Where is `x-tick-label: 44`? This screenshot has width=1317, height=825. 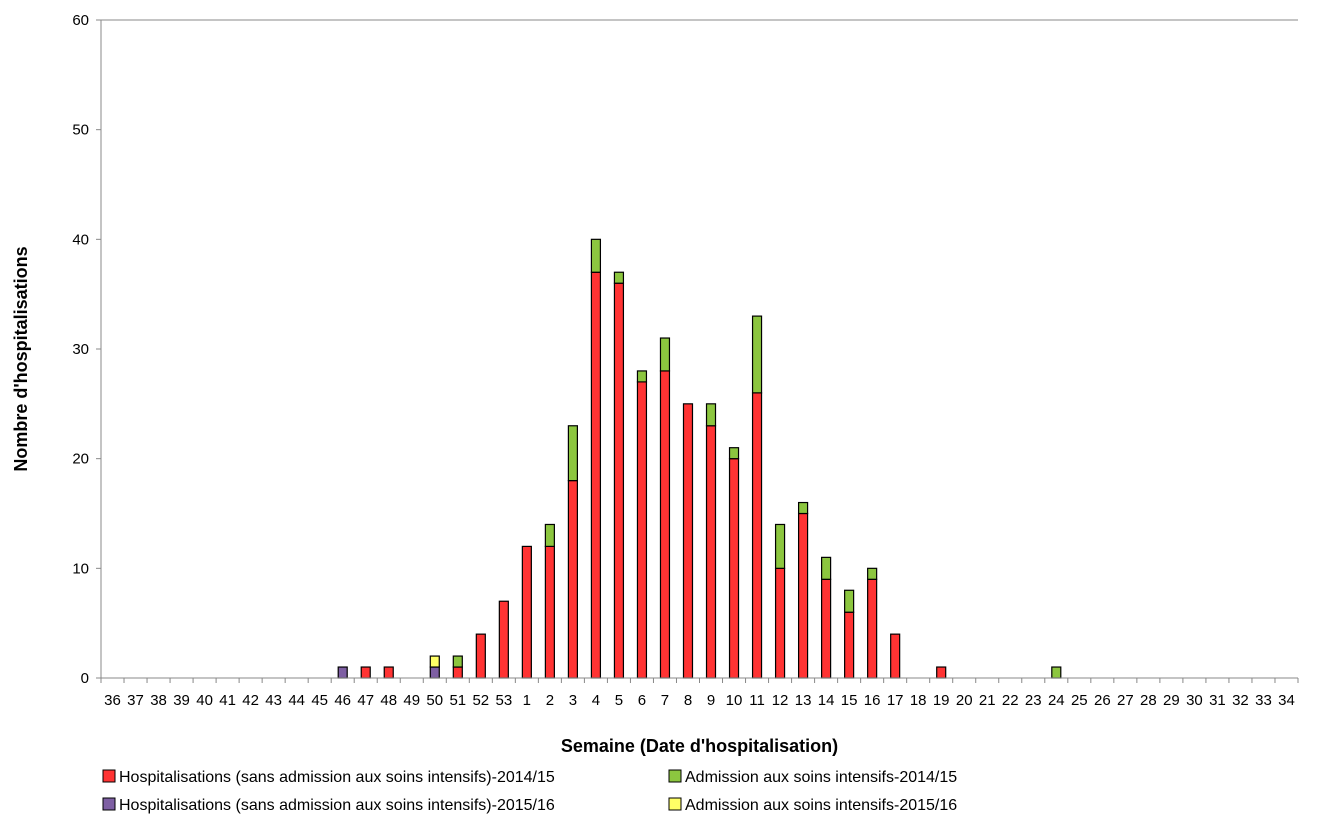 x-tick-label: 44 is located at coordinates (296, 700).